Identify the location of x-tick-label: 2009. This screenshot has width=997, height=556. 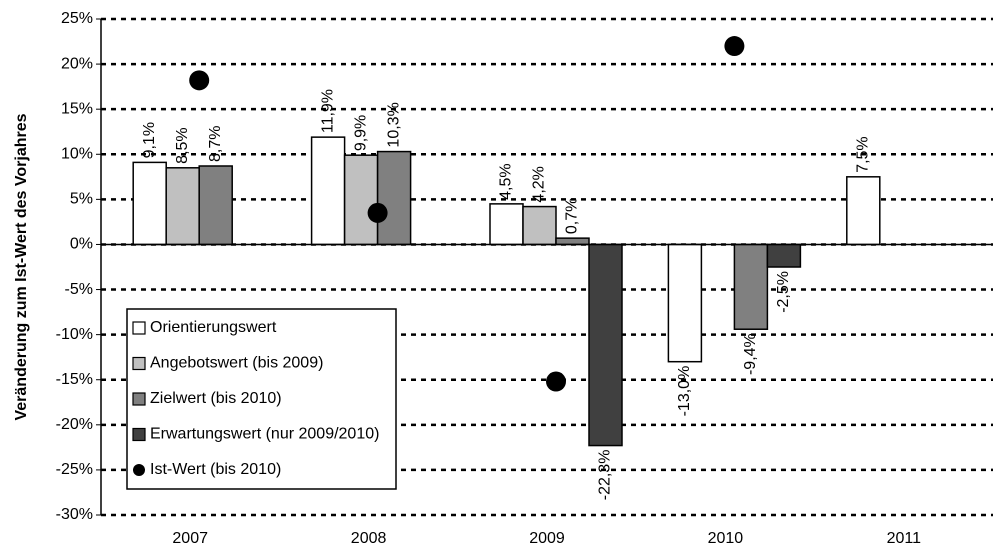
(547, 538).